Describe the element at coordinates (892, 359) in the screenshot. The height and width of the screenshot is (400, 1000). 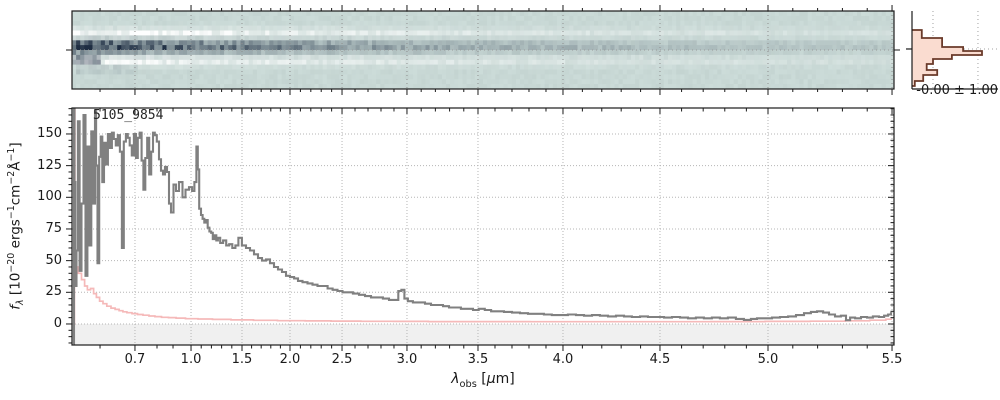
I see `x-tick-label: 5.5` at that location.